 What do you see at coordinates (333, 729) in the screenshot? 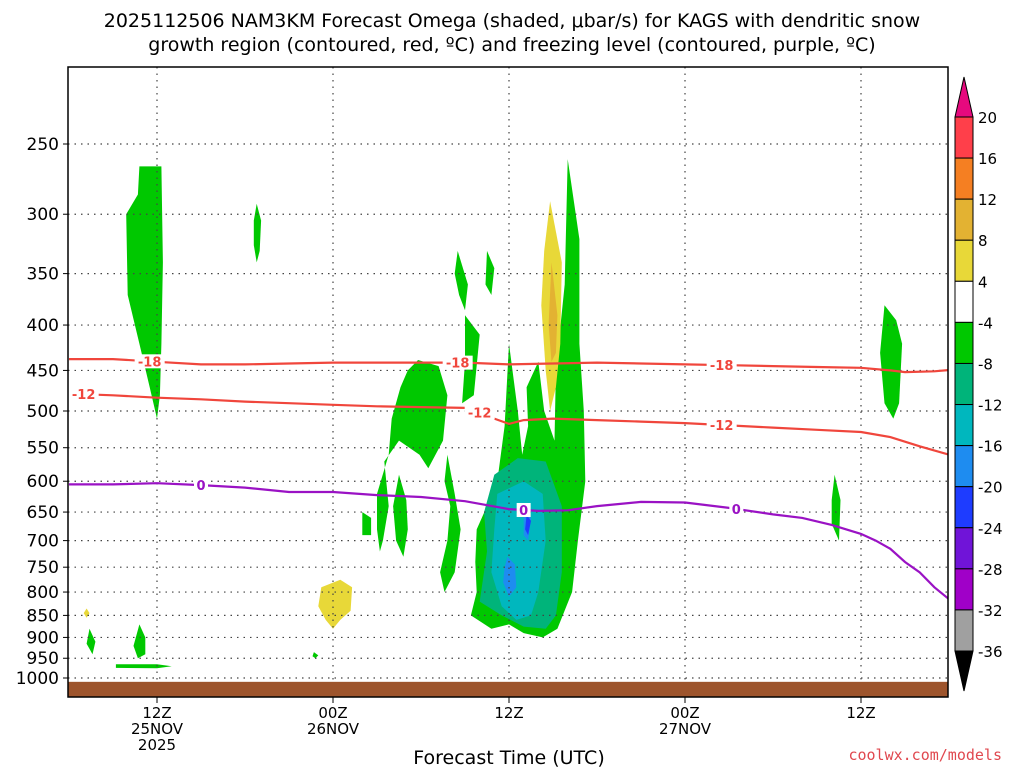
I see `x-tick-label: 26NOV` at bounding box center [333, 729].